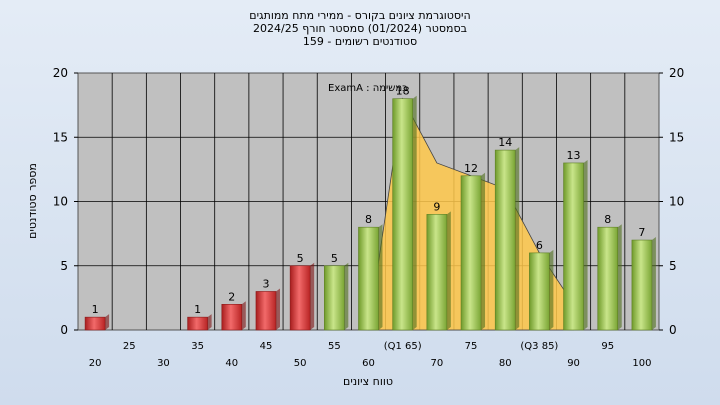 This screenshot has width=720, height=405. What do you see at coordinates (471, 346) in the screenshot?
I see `x-tick-label: 75` at bounding box center [471, 346].